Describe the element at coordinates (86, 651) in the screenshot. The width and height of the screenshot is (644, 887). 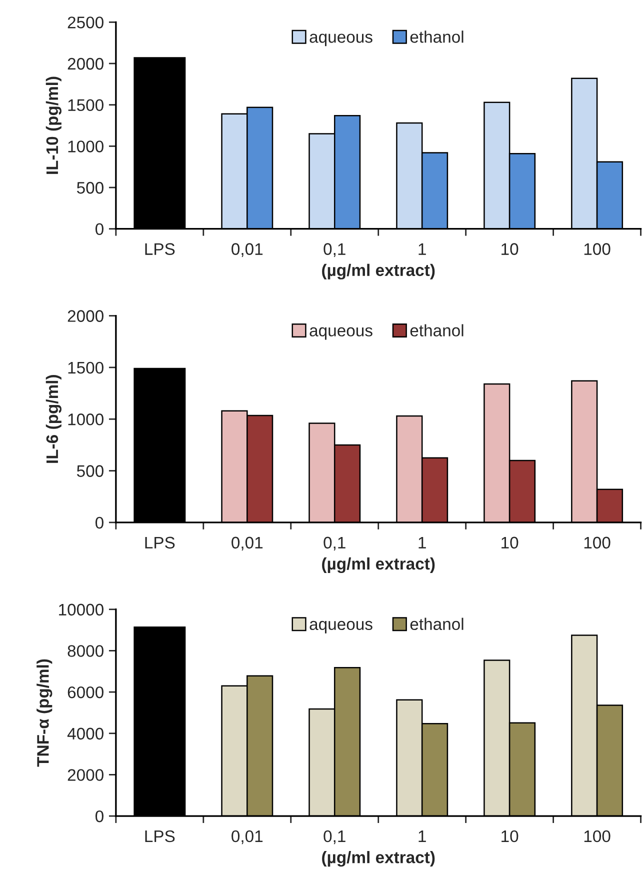
I see `y-tick-label: 8000` at that location.